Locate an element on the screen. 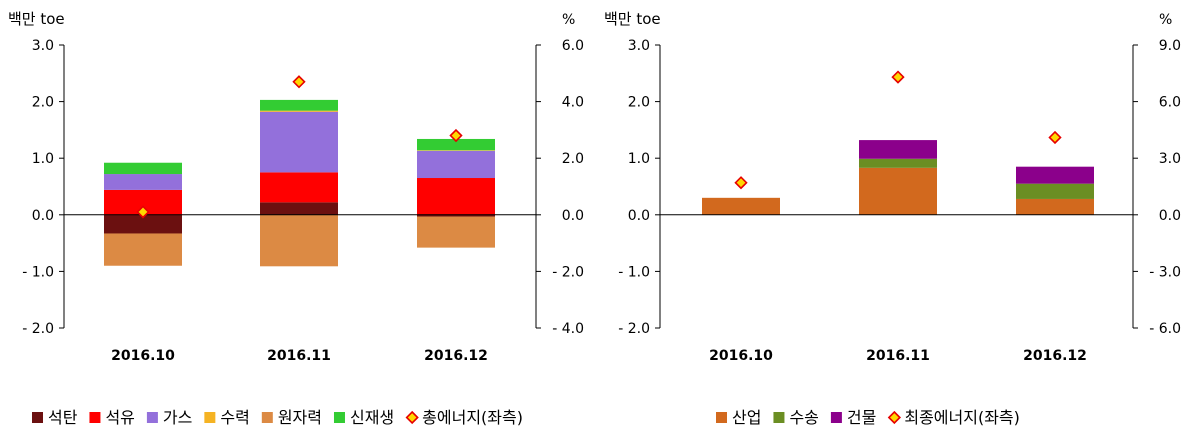  legend-left-label: 석탄 is located at coordinates (63, 417).